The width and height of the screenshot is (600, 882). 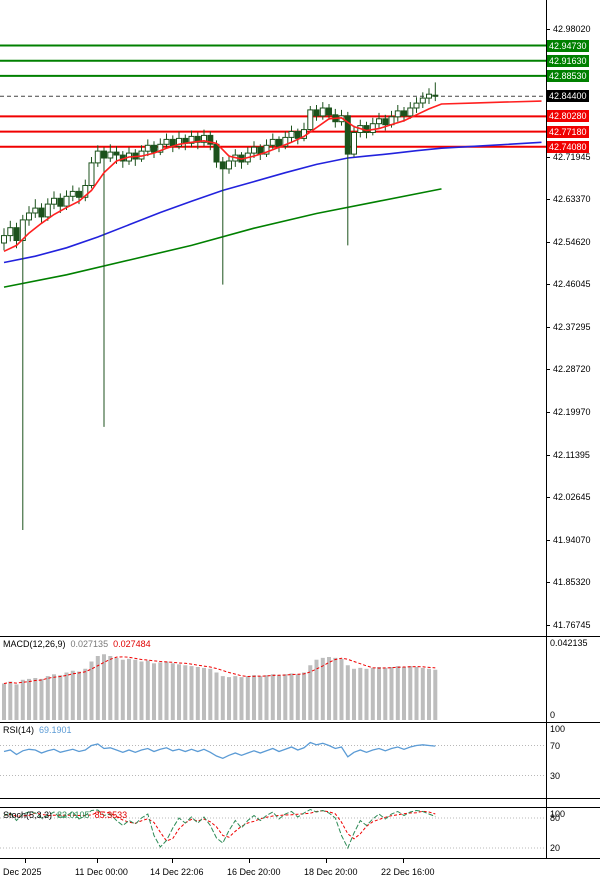 What do you see at coordinates (572, 284) in the screenshot?
I see `price-tick-label: 42.46045` at bounding box center [572, 284].